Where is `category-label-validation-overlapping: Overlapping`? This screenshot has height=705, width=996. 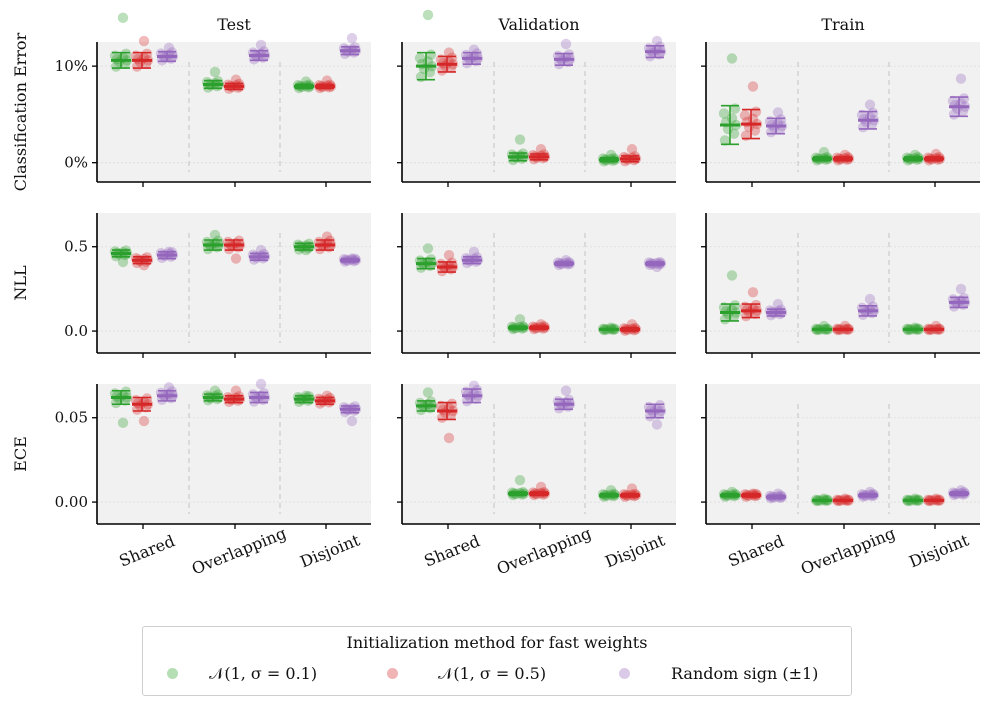
category-label-validation-overlapping: Overlapping is located at coordinates (544, 550).